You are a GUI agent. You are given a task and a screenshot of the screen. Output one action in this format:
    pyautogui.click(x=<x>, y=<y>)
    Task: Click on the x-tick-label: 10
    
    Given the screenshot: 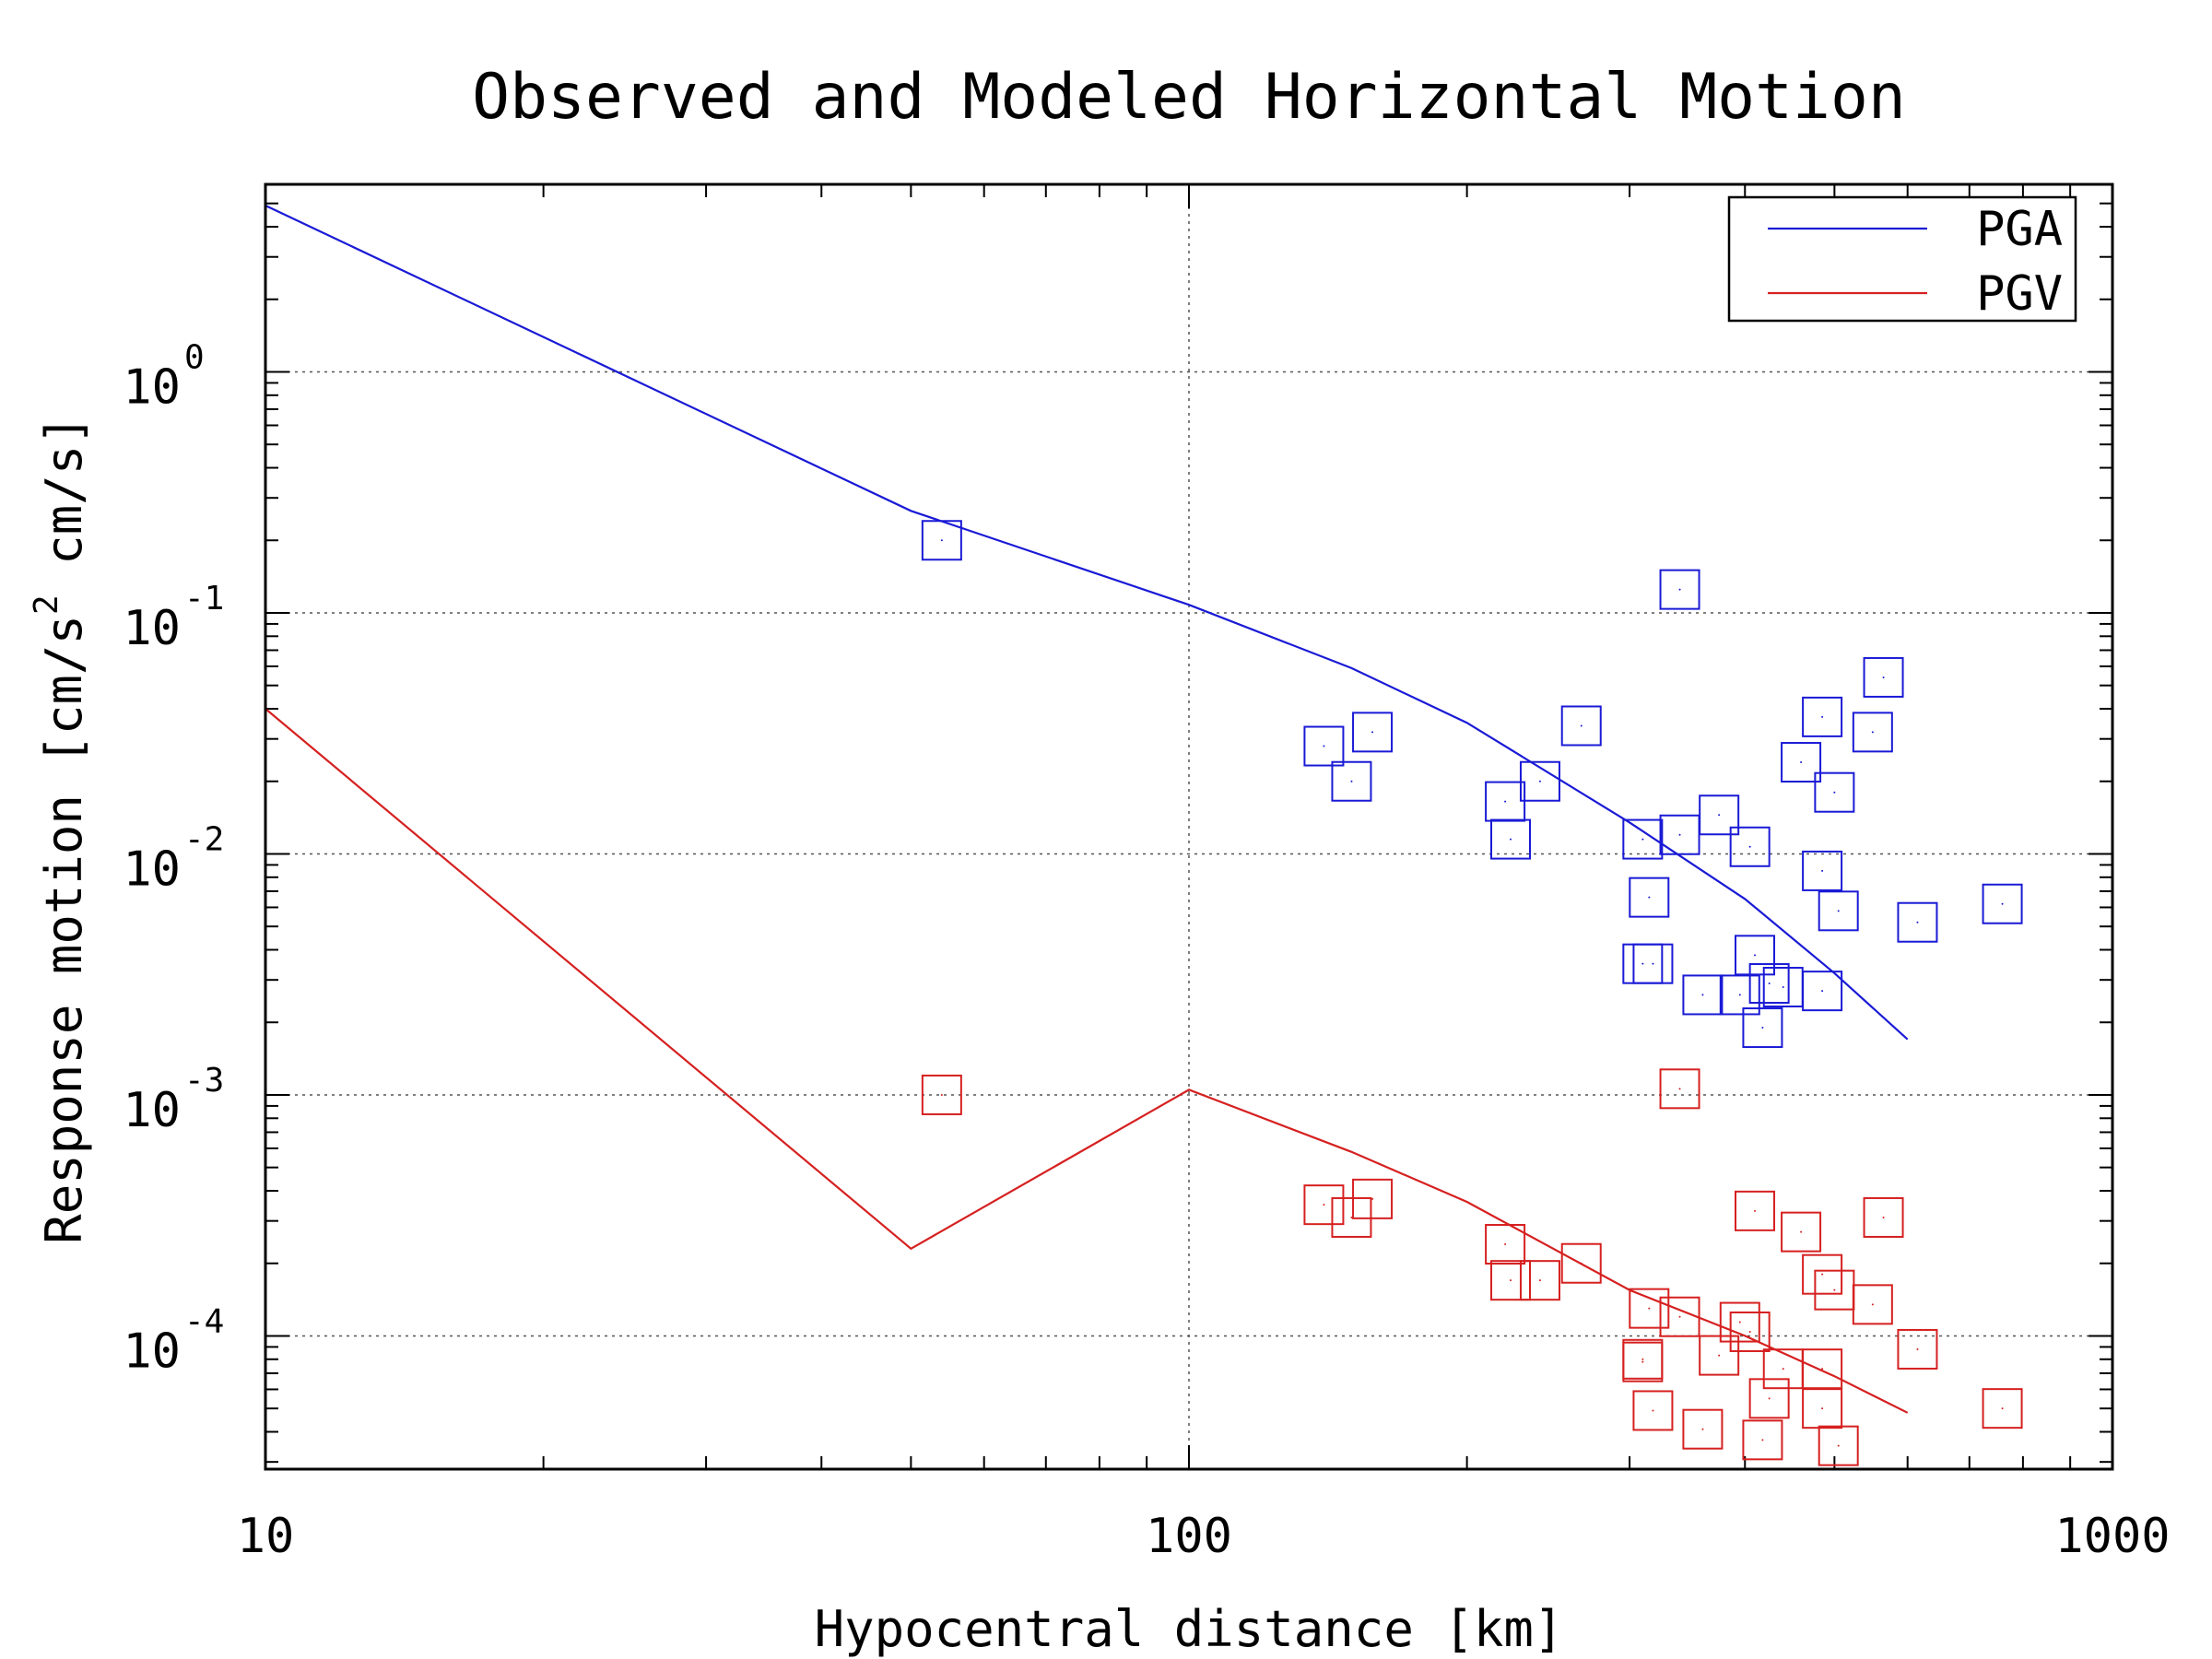 What is the action you would take?
    pyautogui.click(x=266, y=1536)
    